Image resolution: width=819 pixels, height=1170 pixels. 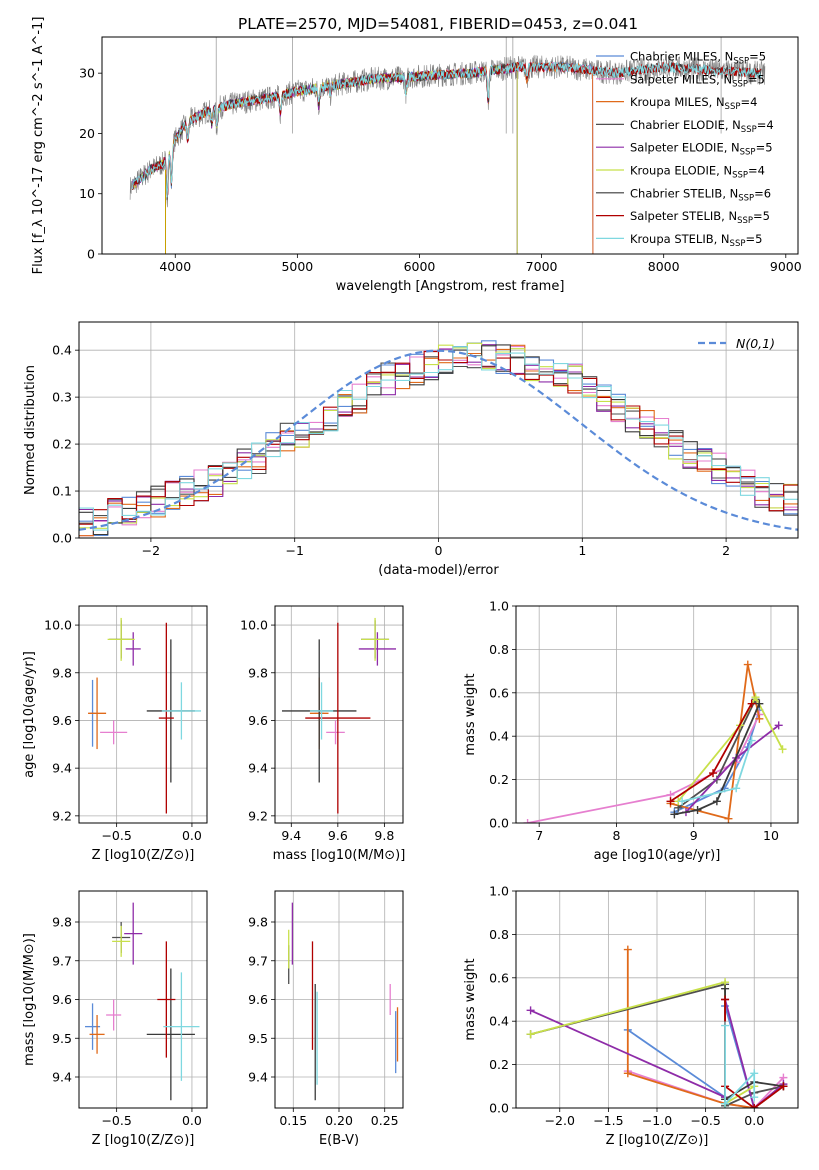 What do you see at coordinates (499, 649) in the screenshot?
I see `y-tick-label: 0.8` at bounding box center [499, 649].